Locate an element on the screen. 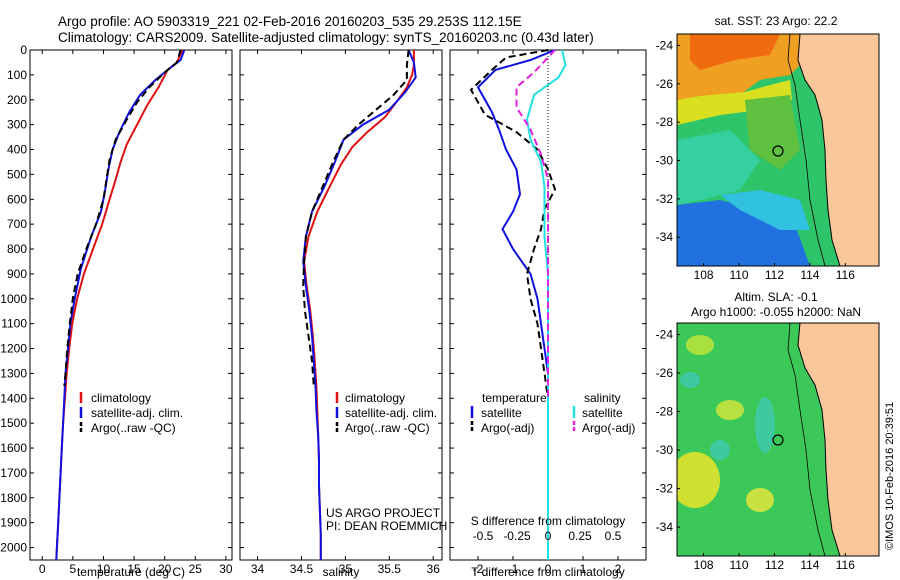 The height and width of the screenshot is (580, 900). y-tick-label: 400 is located at coordinates (17, 150).